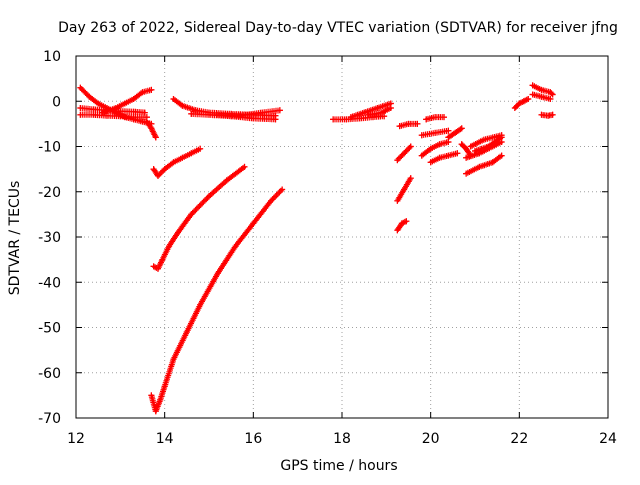  I want to click on y-tick-label: -70, so click(49, 419).